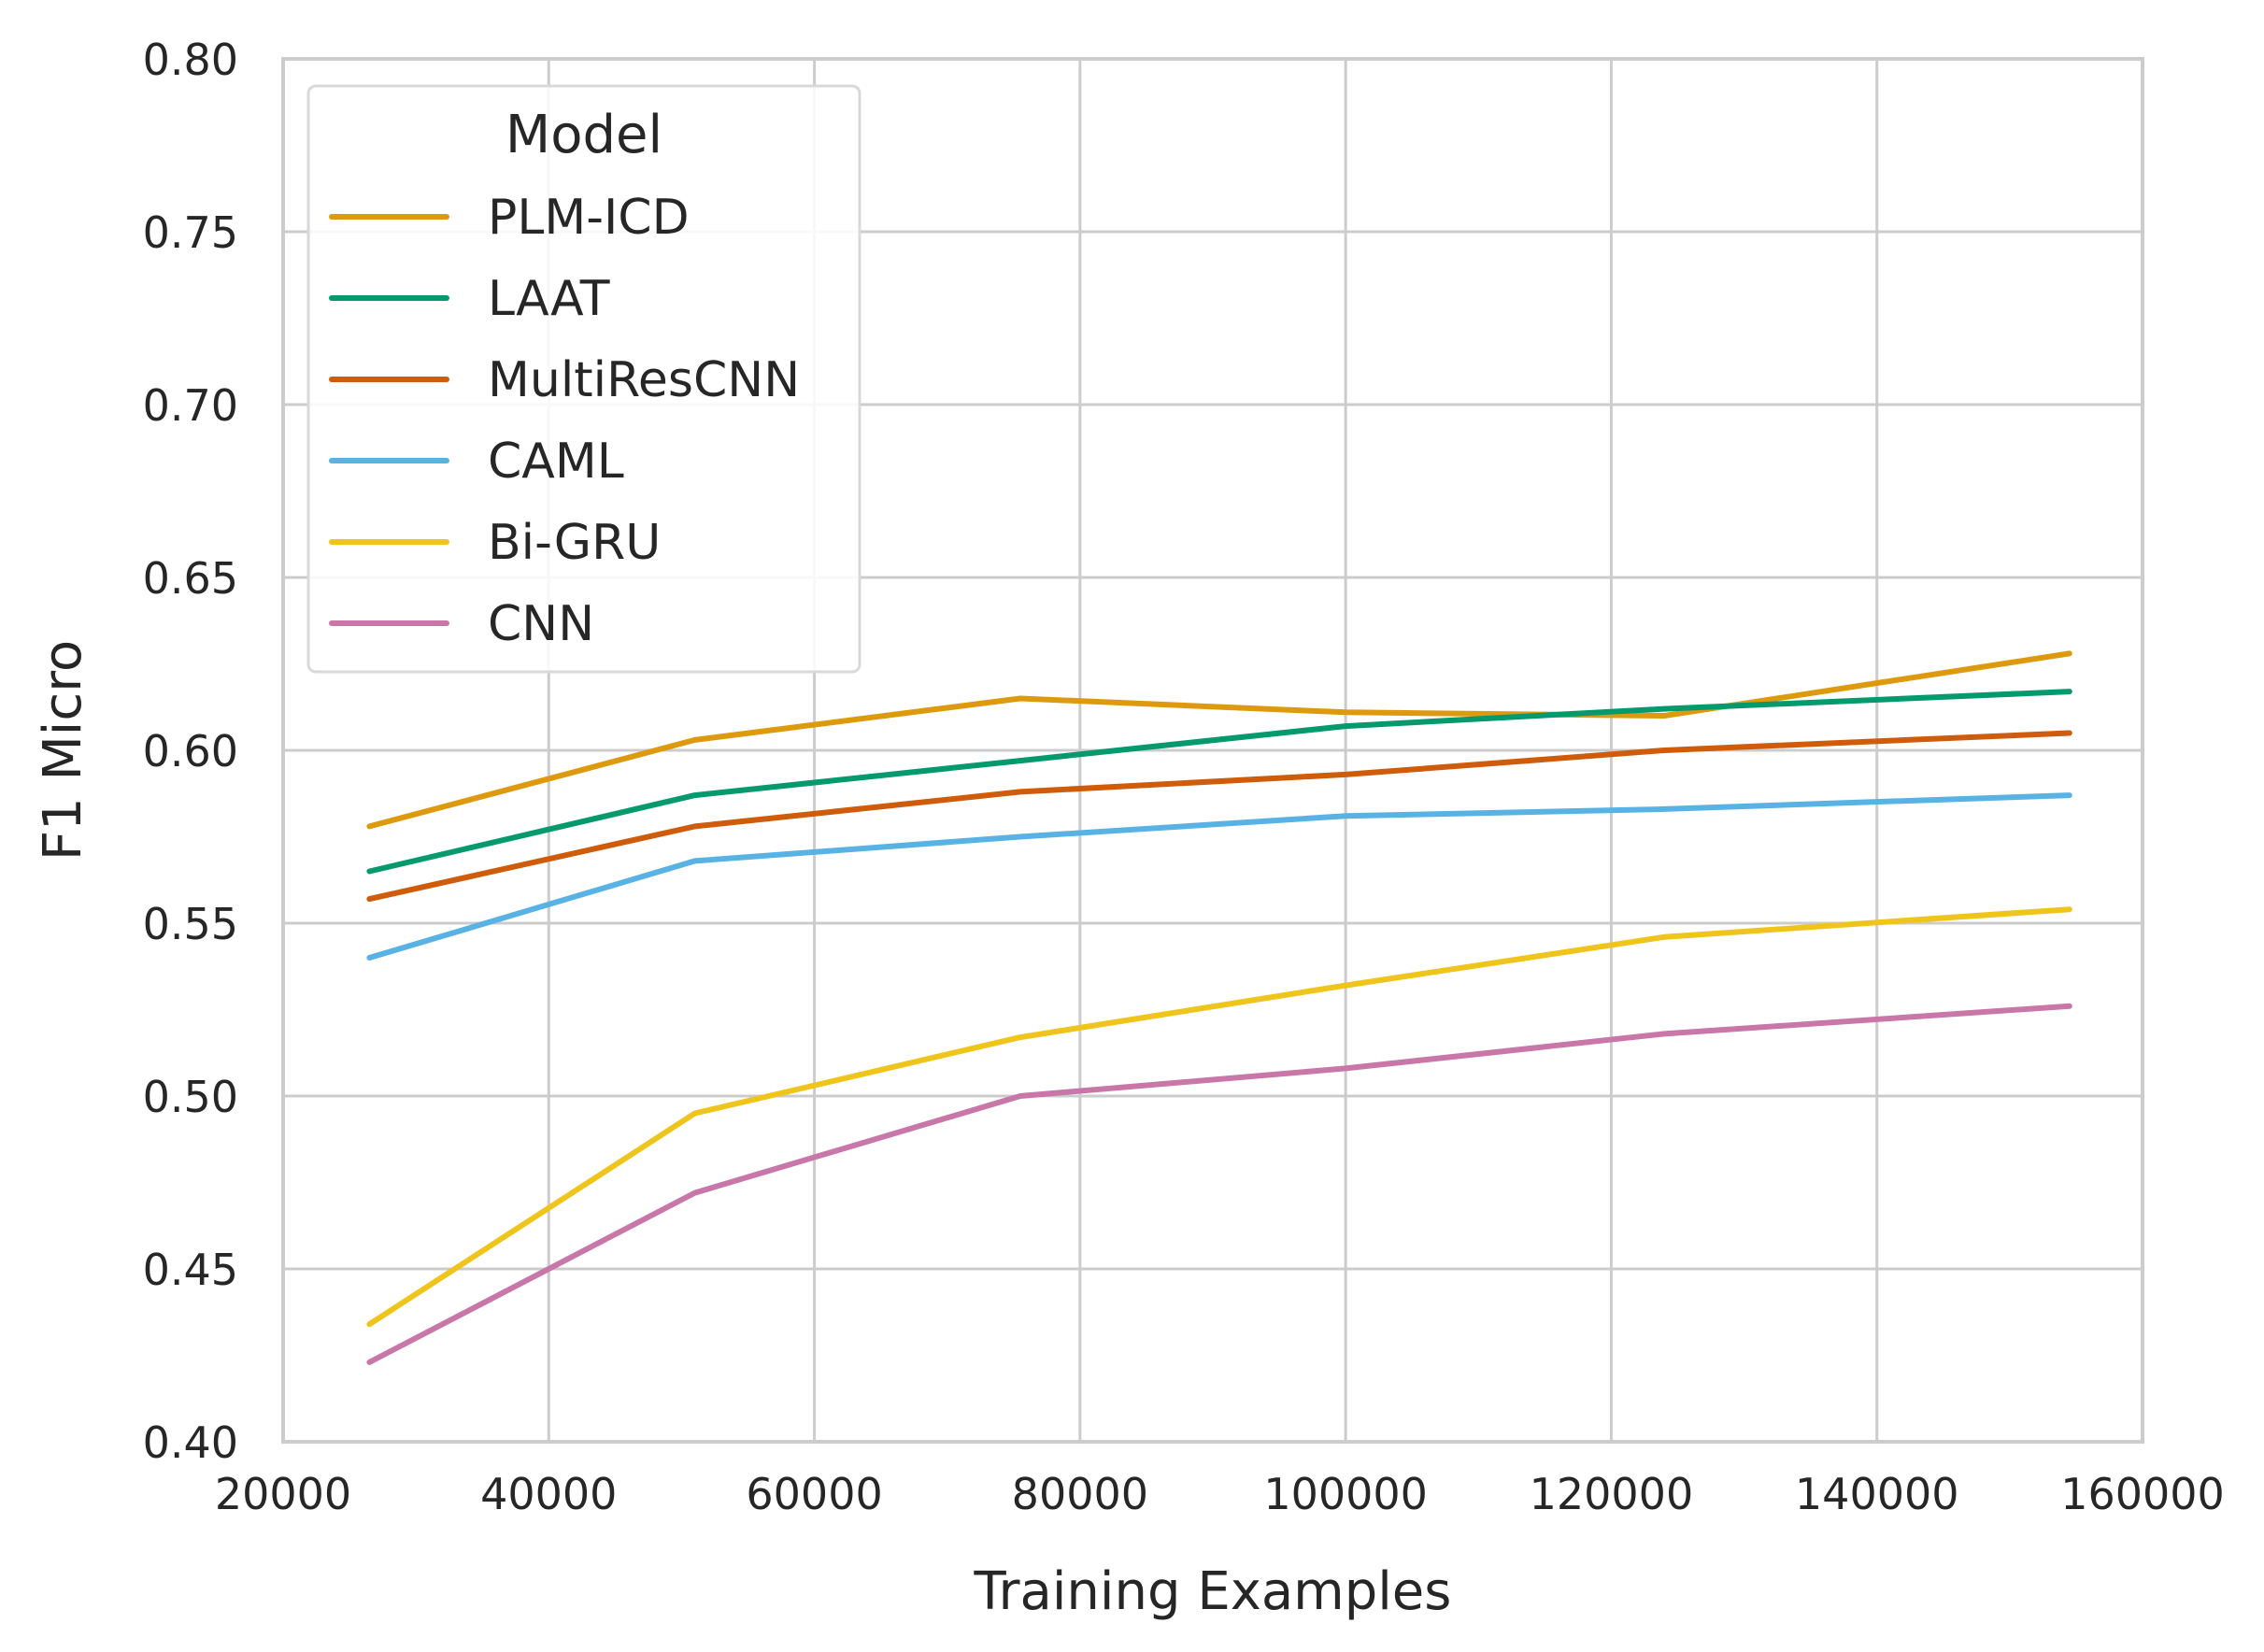 The image size is (2264, 1652). I want to click on x-axis-title: Training Examples, so click(1213, 1591).